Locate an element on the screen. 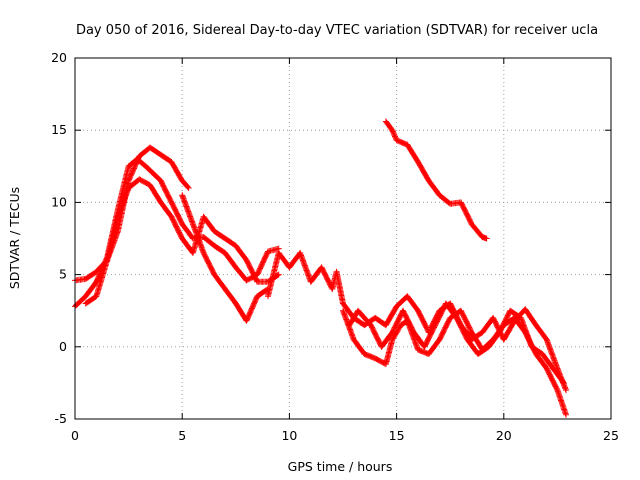 This screenshot has width=640, height=480. x-tick-label: 0 is located at coordinates (75, 435).